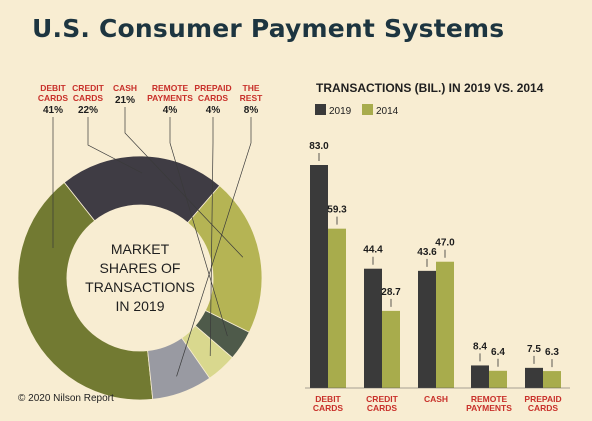 This screenshot has width=592, height=421. Describe the element at coordinates (480, 346) in the screenshot. I see `bar-value-label: 8.4` at that location.